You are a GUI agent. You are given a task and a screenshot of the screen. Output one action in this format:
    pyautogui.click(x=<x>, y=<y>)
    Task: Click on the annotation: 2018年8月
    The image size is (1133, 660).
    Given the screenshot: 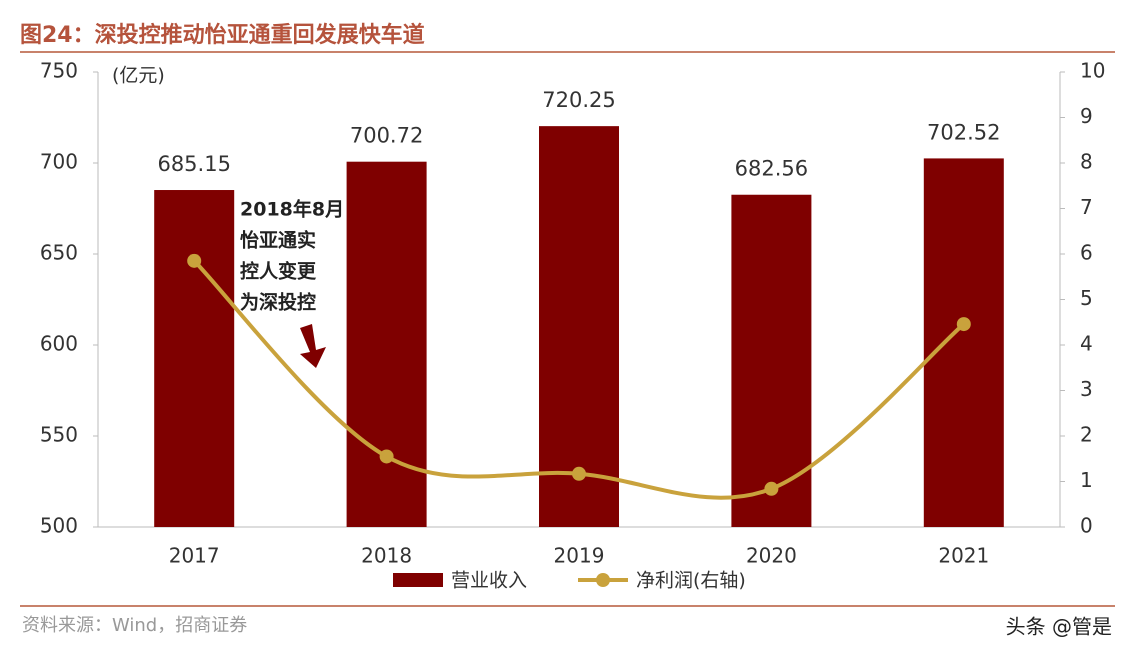 What is the action you would take?
    pyautogui.click(x=292, y=209)
    